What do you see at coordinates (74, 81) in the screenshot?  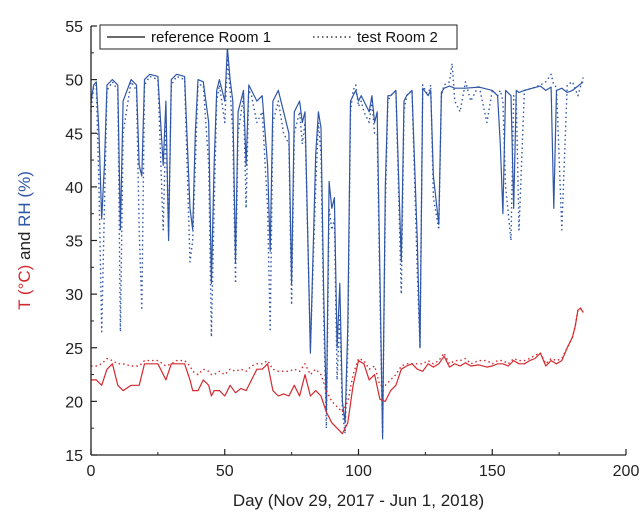 I see `y-tick-label: 50` at bounding box center [74, 81].